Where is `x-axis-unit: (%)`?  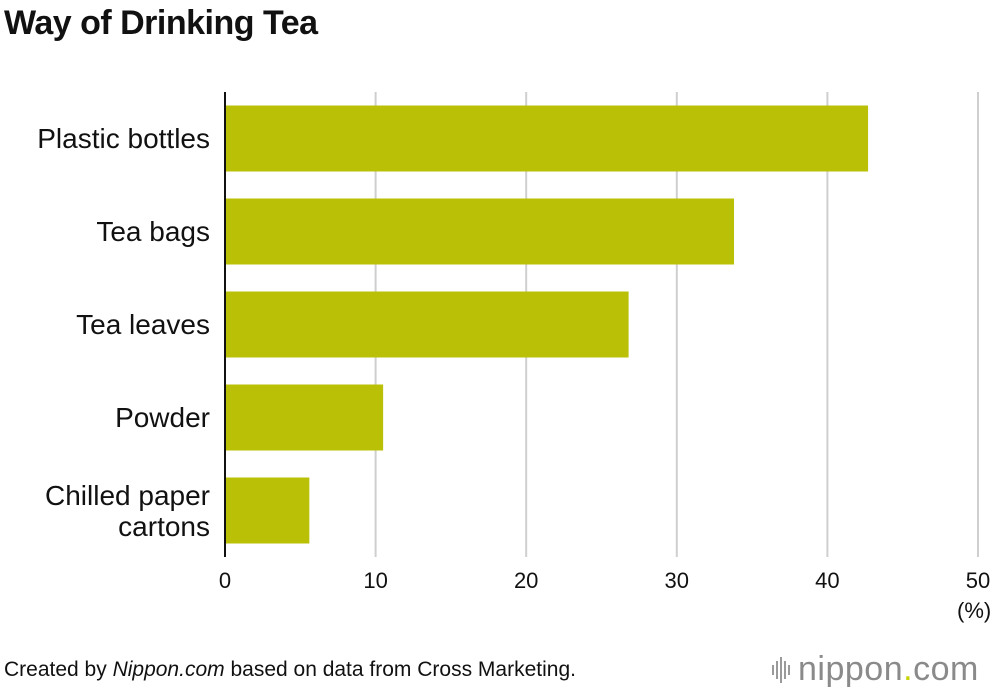
x-axis-unit: (%) is located at coordinates (974, 610).